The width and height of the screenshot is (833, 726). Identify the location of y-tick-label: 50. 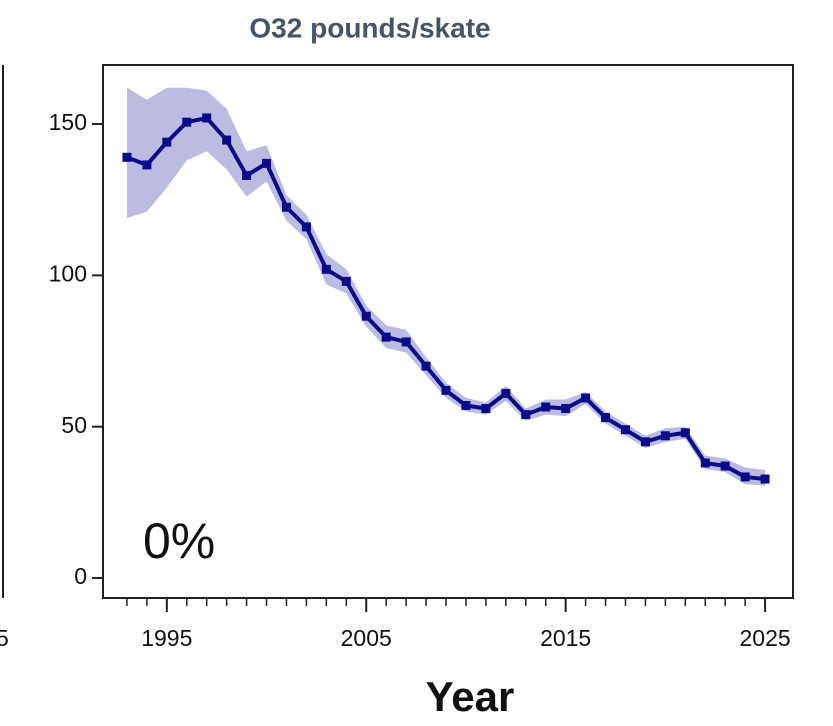
(74, 425).